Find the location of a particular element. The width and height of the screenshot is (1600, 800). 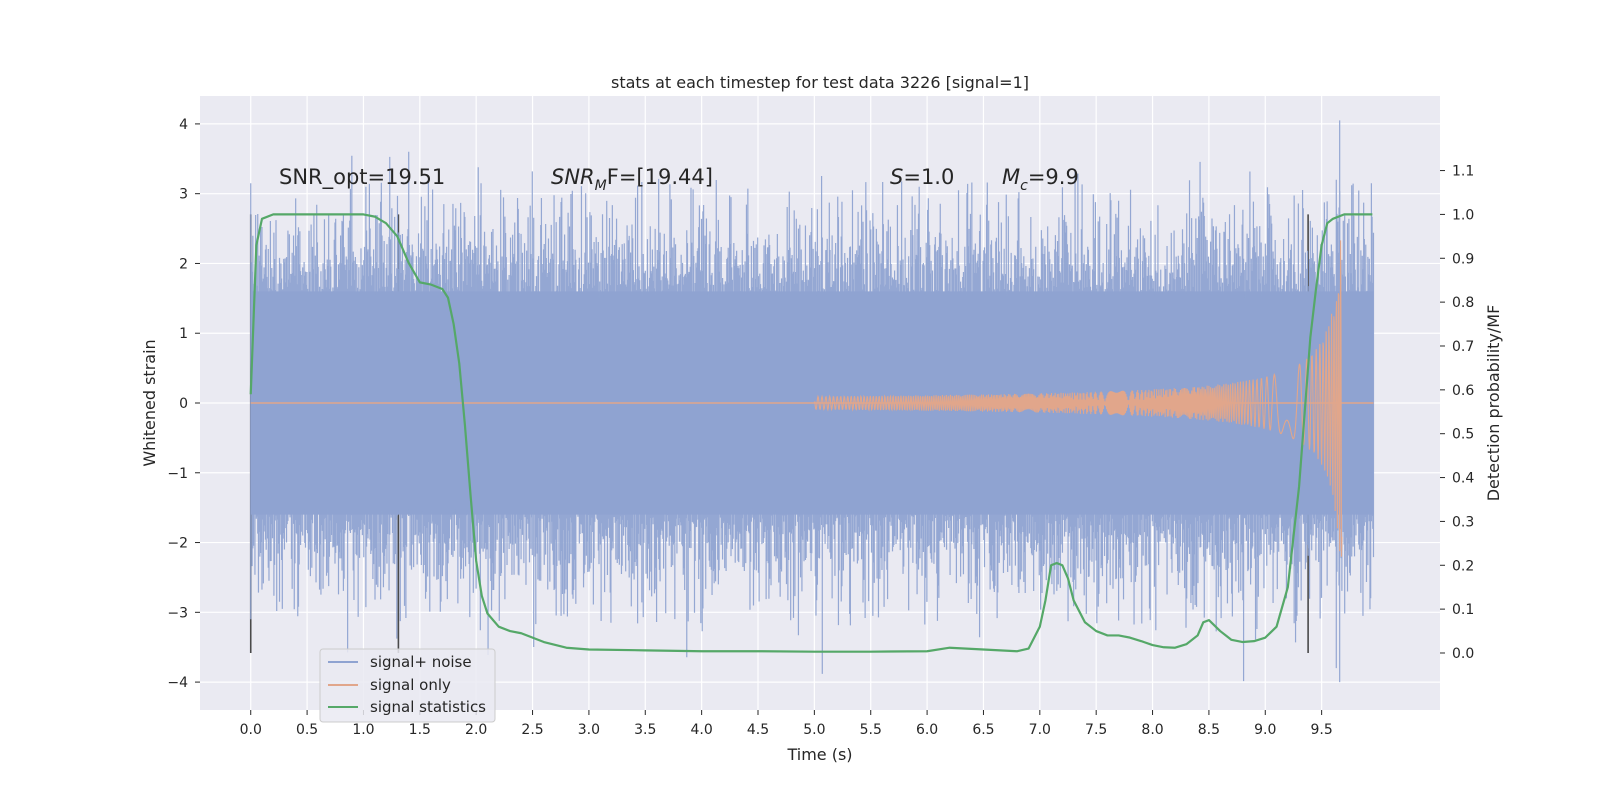

y2-tick-label: 0.3 is located at coordinates (1463, 522).